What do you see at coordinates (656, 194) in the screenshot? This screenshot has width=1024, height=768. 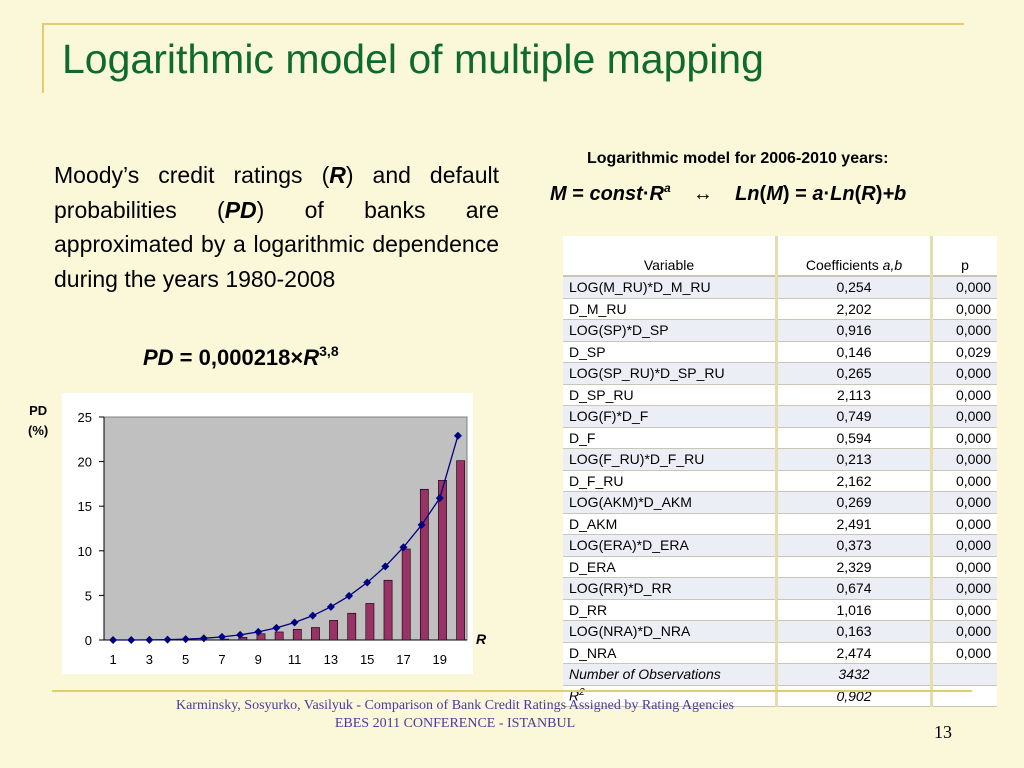 I see `eq-r: R` at bounding box center [656, 194].